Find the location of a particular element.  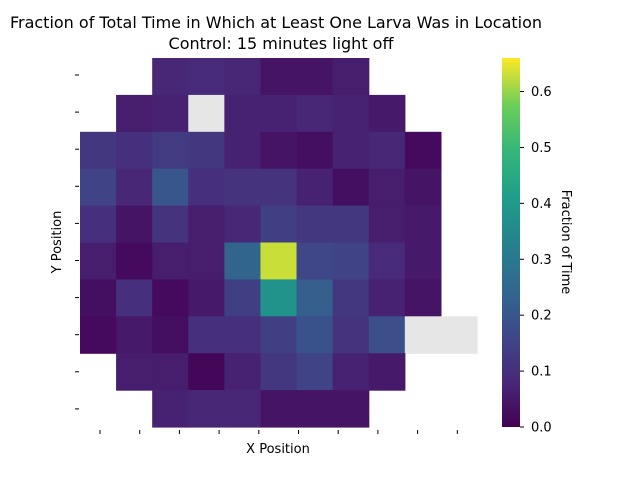

colorbar-tick-label: 0.0 is located at coordinates (541, 428).